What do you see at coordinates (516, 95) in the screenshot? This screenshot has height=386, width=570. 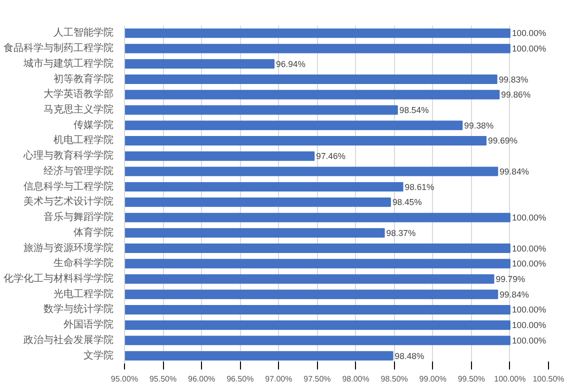 I see `data-label: 99.86%` at bounding box center [516, 95].